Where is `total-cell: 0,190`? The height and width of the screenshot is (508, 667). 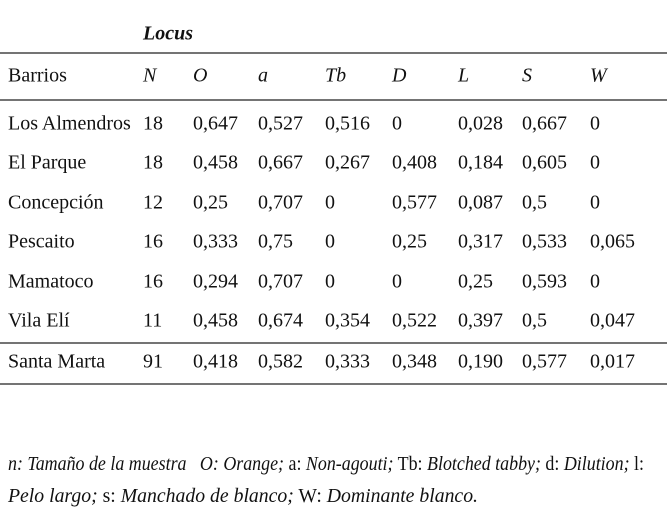
total-cell: 0,190 is located at coordinates (480, 362).